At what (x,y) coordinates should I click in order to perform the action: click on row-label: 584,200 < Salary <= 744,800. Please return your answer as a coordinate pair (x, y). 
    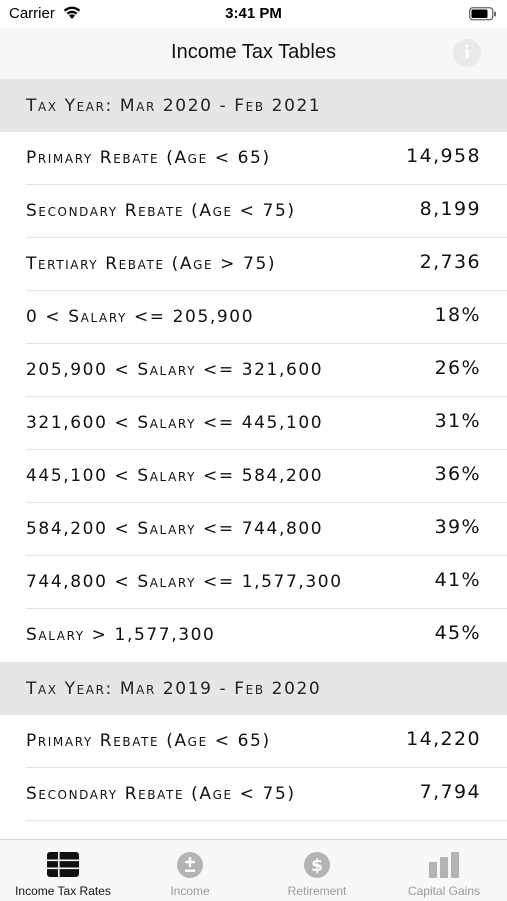
    Looking at the image, I should click on (175, 529).